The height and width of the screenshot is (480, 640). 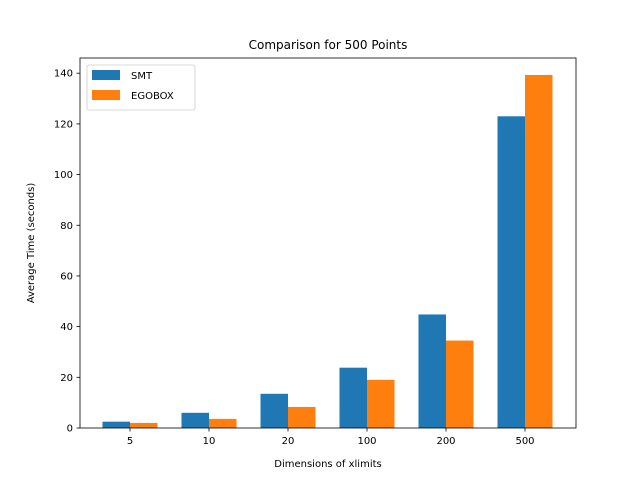 I want to click on y-tick-label: 100, so click(x=63, y=175).